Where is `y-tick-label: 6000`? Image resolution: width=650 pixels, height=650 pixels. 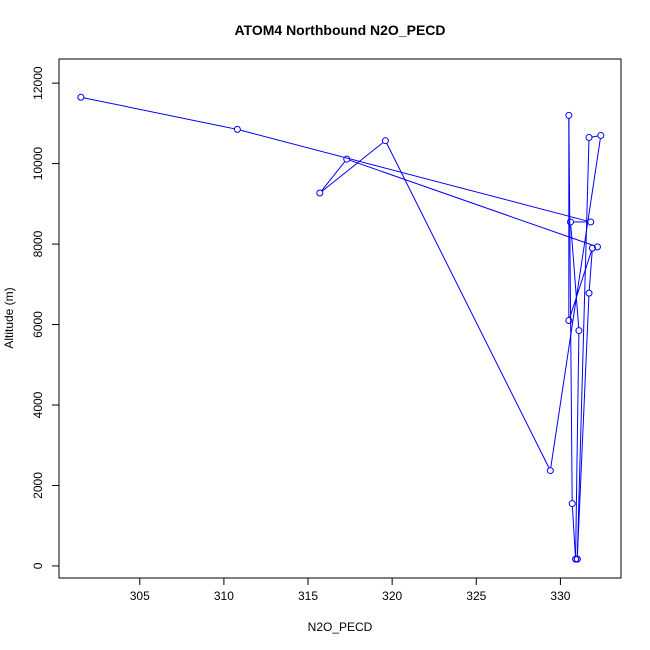 y-tick-label: 6000 is located at coordinates (38, 324).